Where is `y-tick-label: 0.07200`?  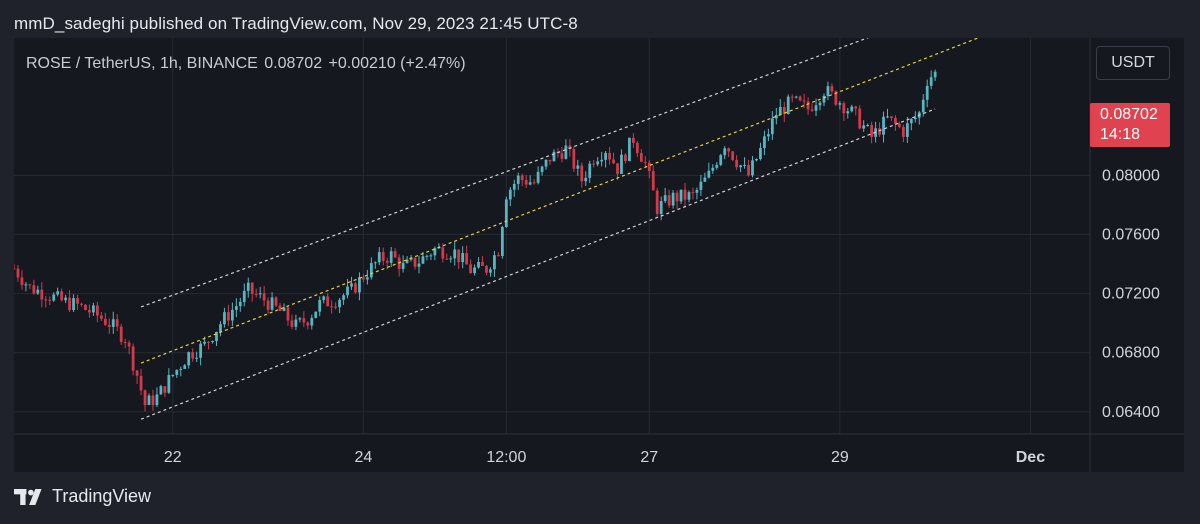 y-tick-label: 0.07200 is located at coordinates (1131, 294).